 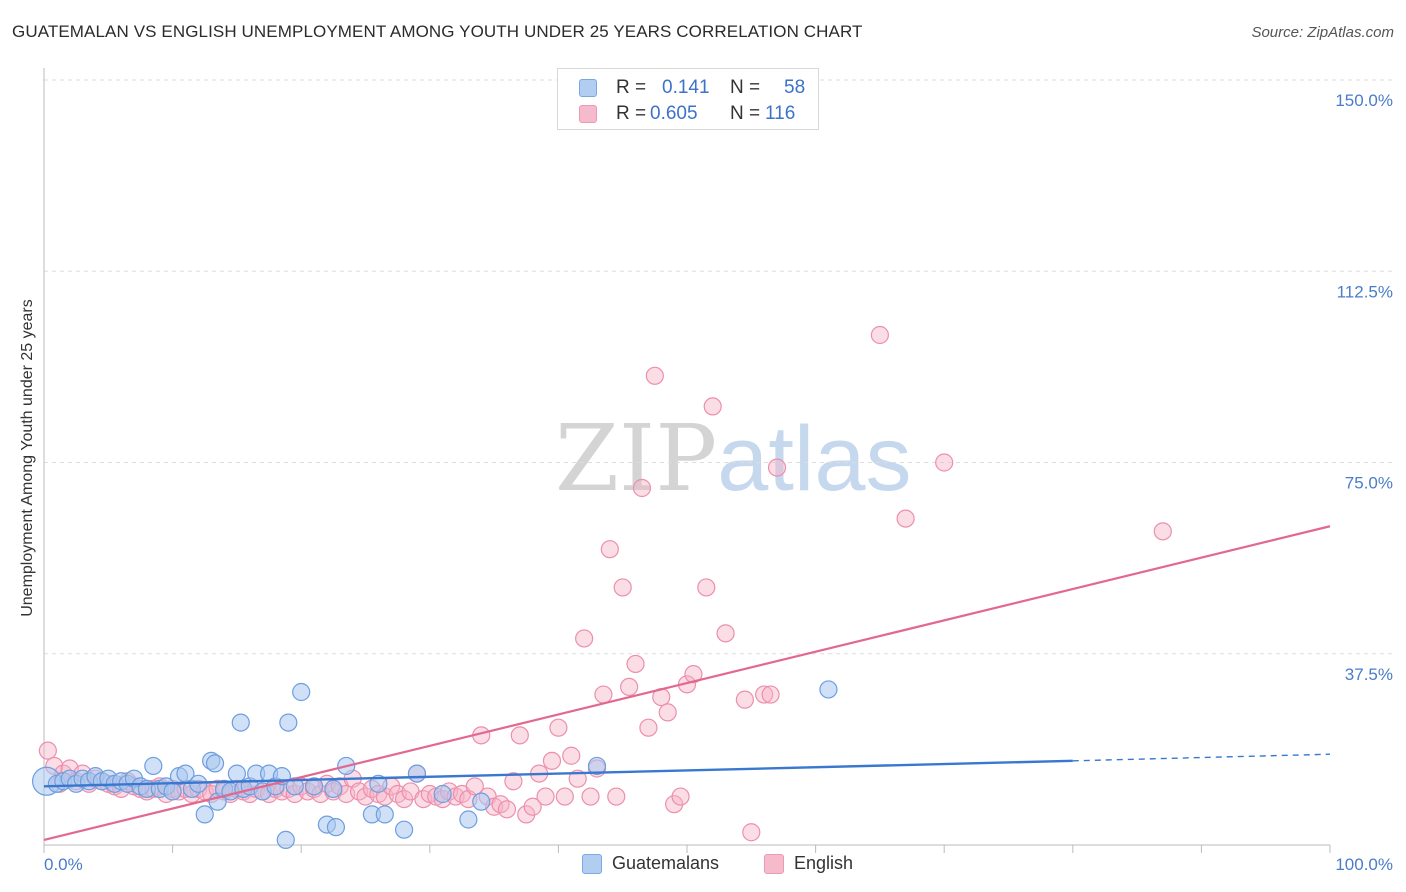 I want to click on y-tick-label: 75.0%, so click(x=1369, y=483).